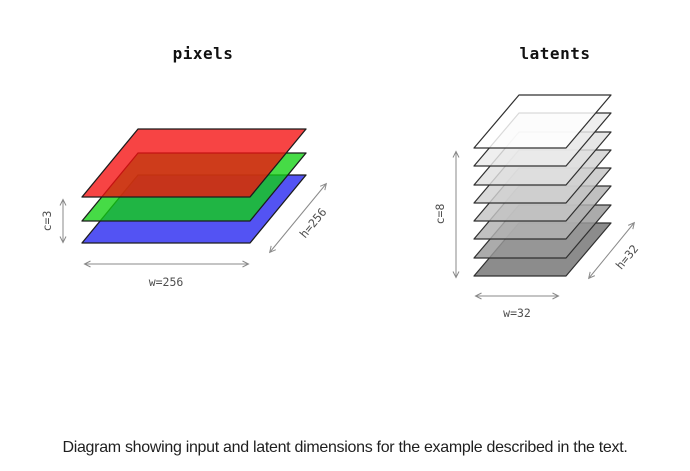 This screenshot has width=690, height=471. I want to click on pixels-w-label: w=256, so click(166, 282).